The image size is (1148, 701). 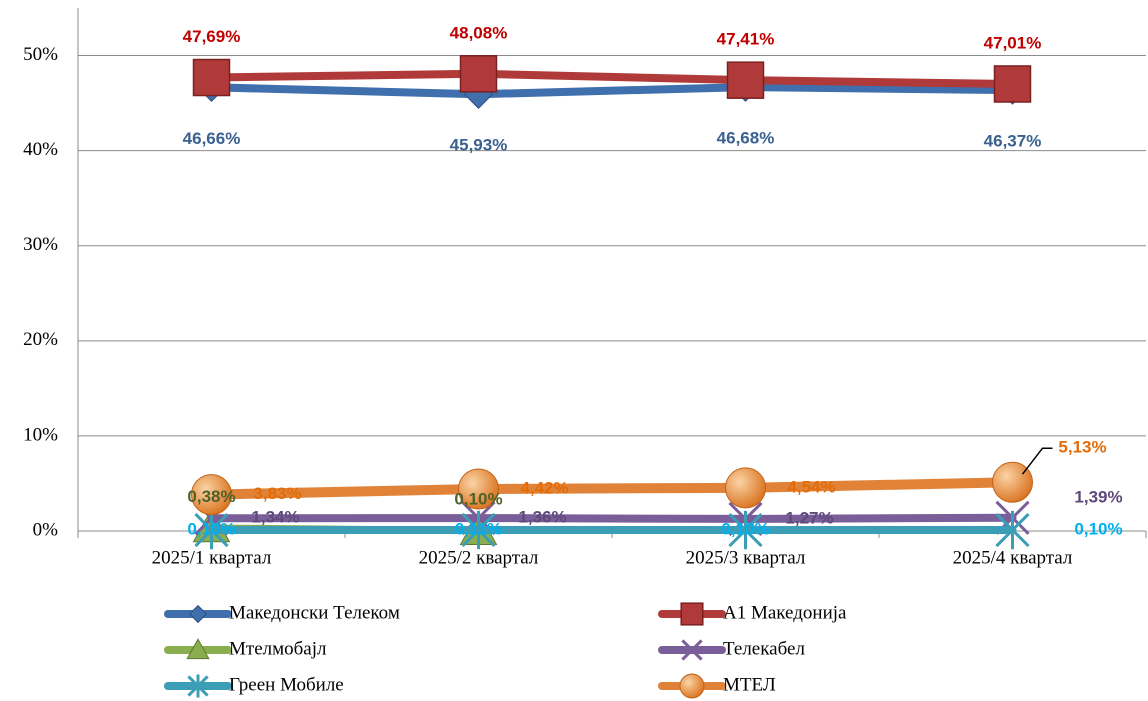 I want to click on data-label: 1,27%, so click(x=809, y=517).